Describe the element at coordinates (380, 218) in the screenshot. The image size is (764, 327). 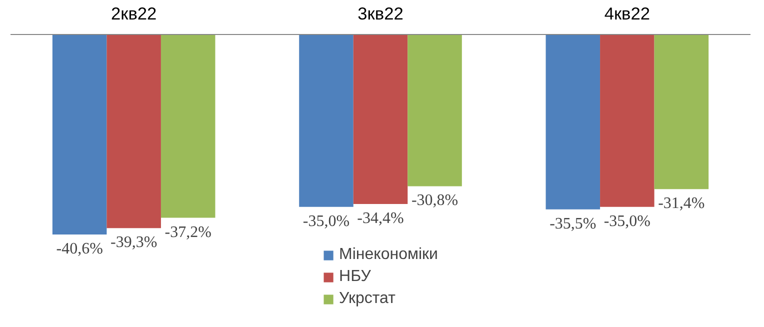
I see `data-label: -34,4%` at that location.